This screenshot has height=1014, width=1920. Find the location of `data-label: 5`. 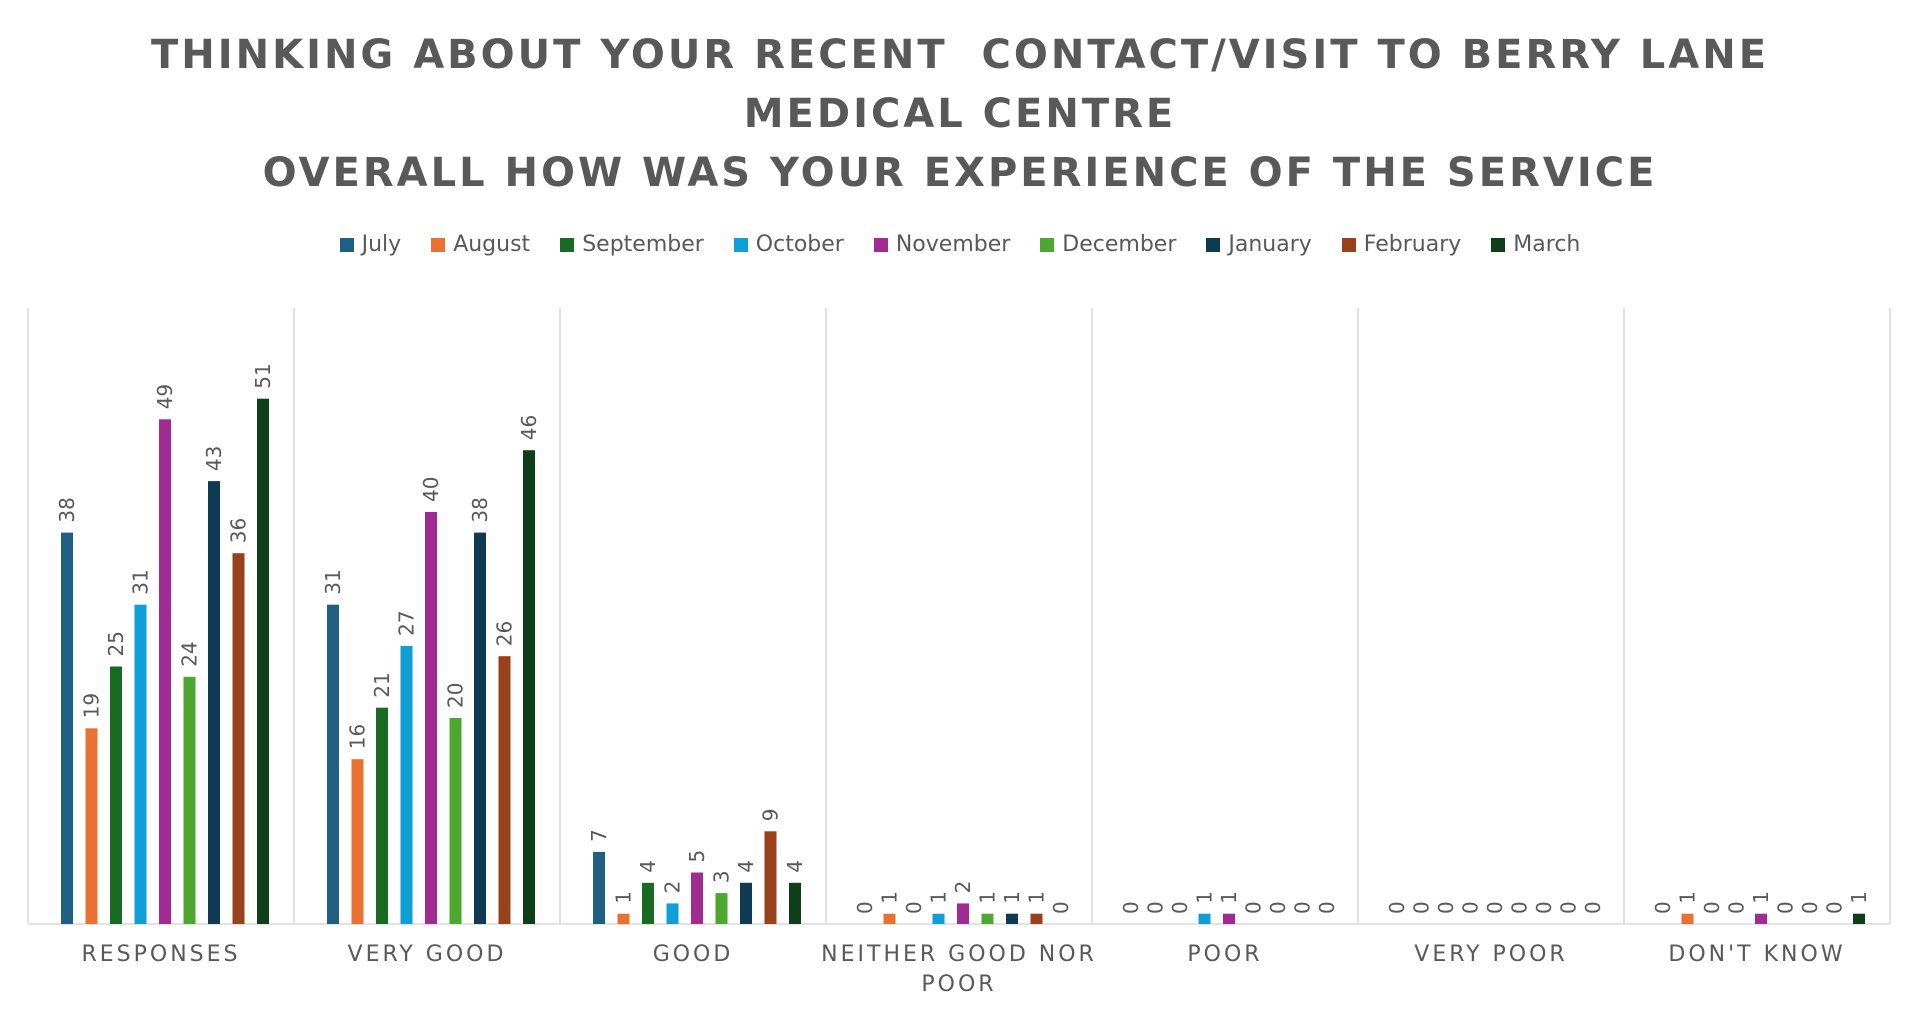

data-label: 5 is located at coordinates (697, 856).